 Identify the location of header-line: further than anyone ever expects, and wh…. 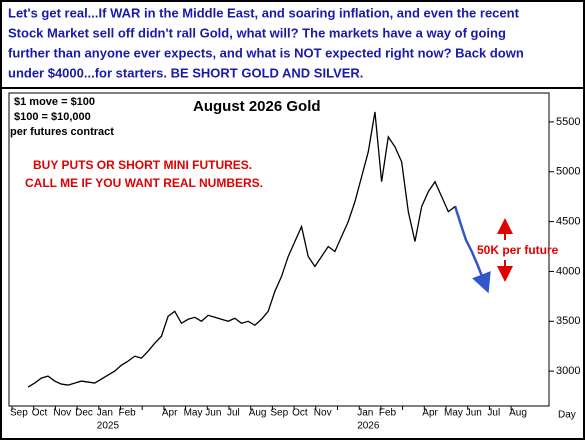
(266, 52).